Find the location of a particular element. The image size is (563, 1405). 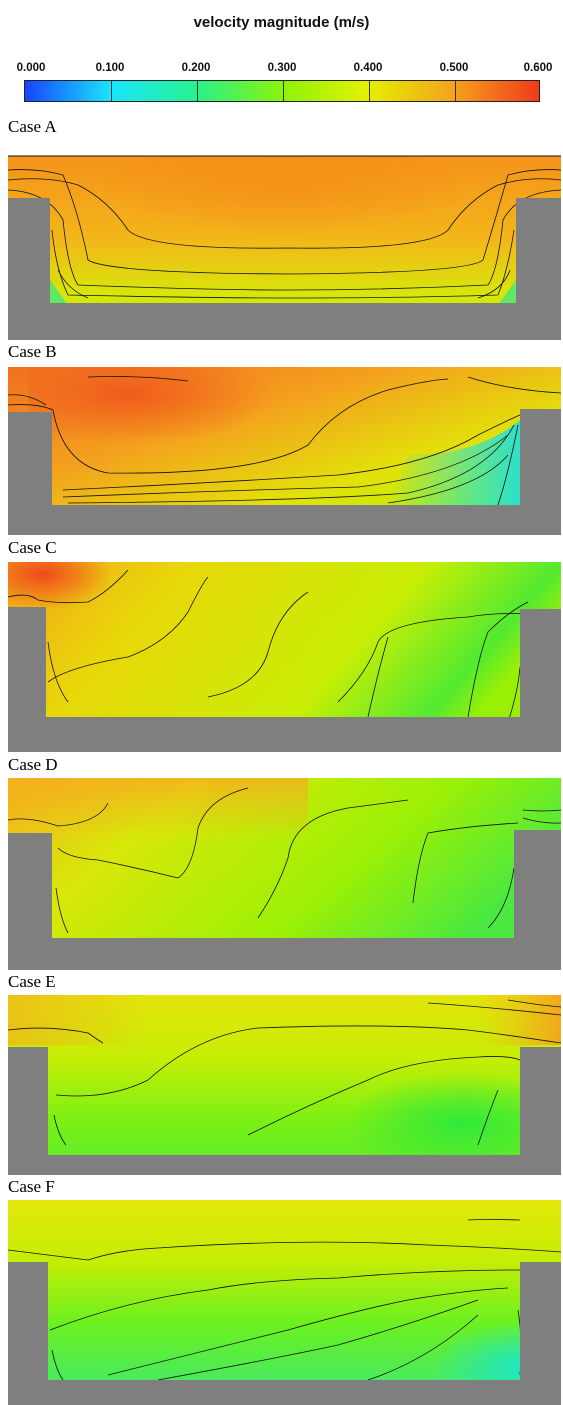

case-label-b: Case B is located at coordinates (32, 351).